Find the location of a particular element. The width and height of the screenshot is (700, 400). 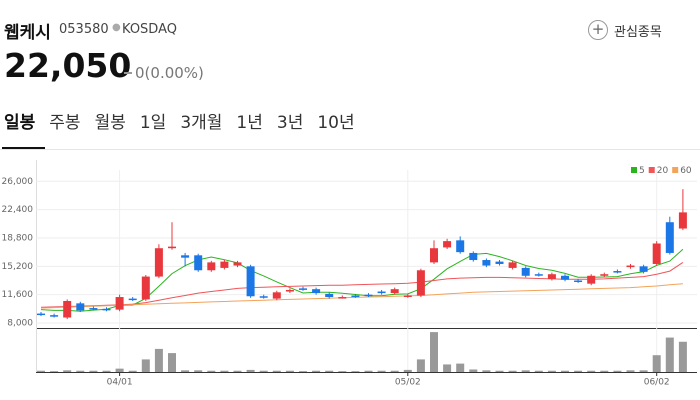

period-tab: 월봉 is located at coordinates (110, 123).